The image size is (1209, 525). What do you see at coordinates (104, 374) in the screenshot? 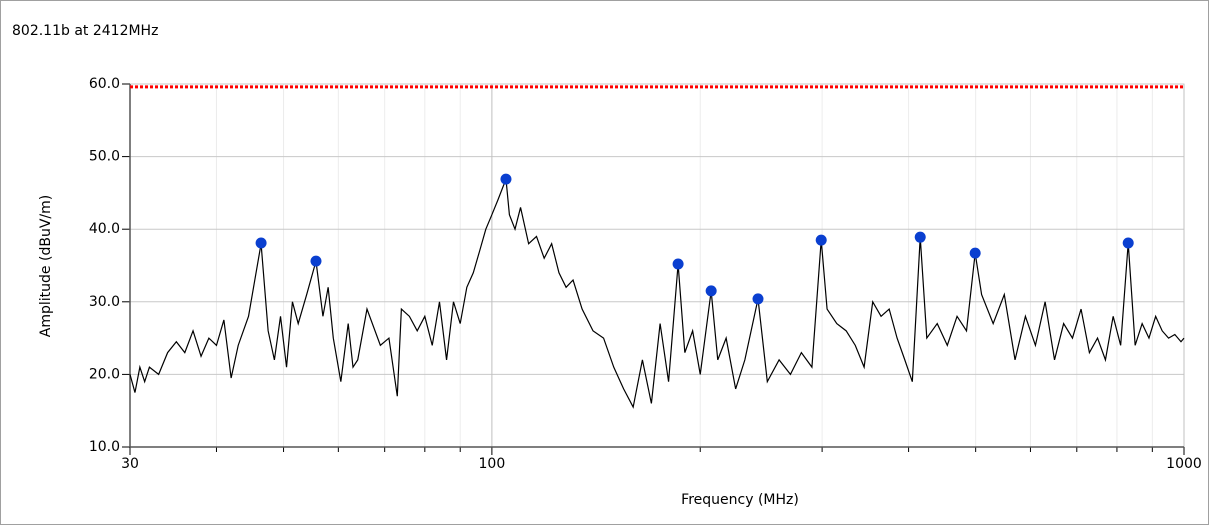
I see `y-tick-label: 20.0` at bounding box center [104, 374].